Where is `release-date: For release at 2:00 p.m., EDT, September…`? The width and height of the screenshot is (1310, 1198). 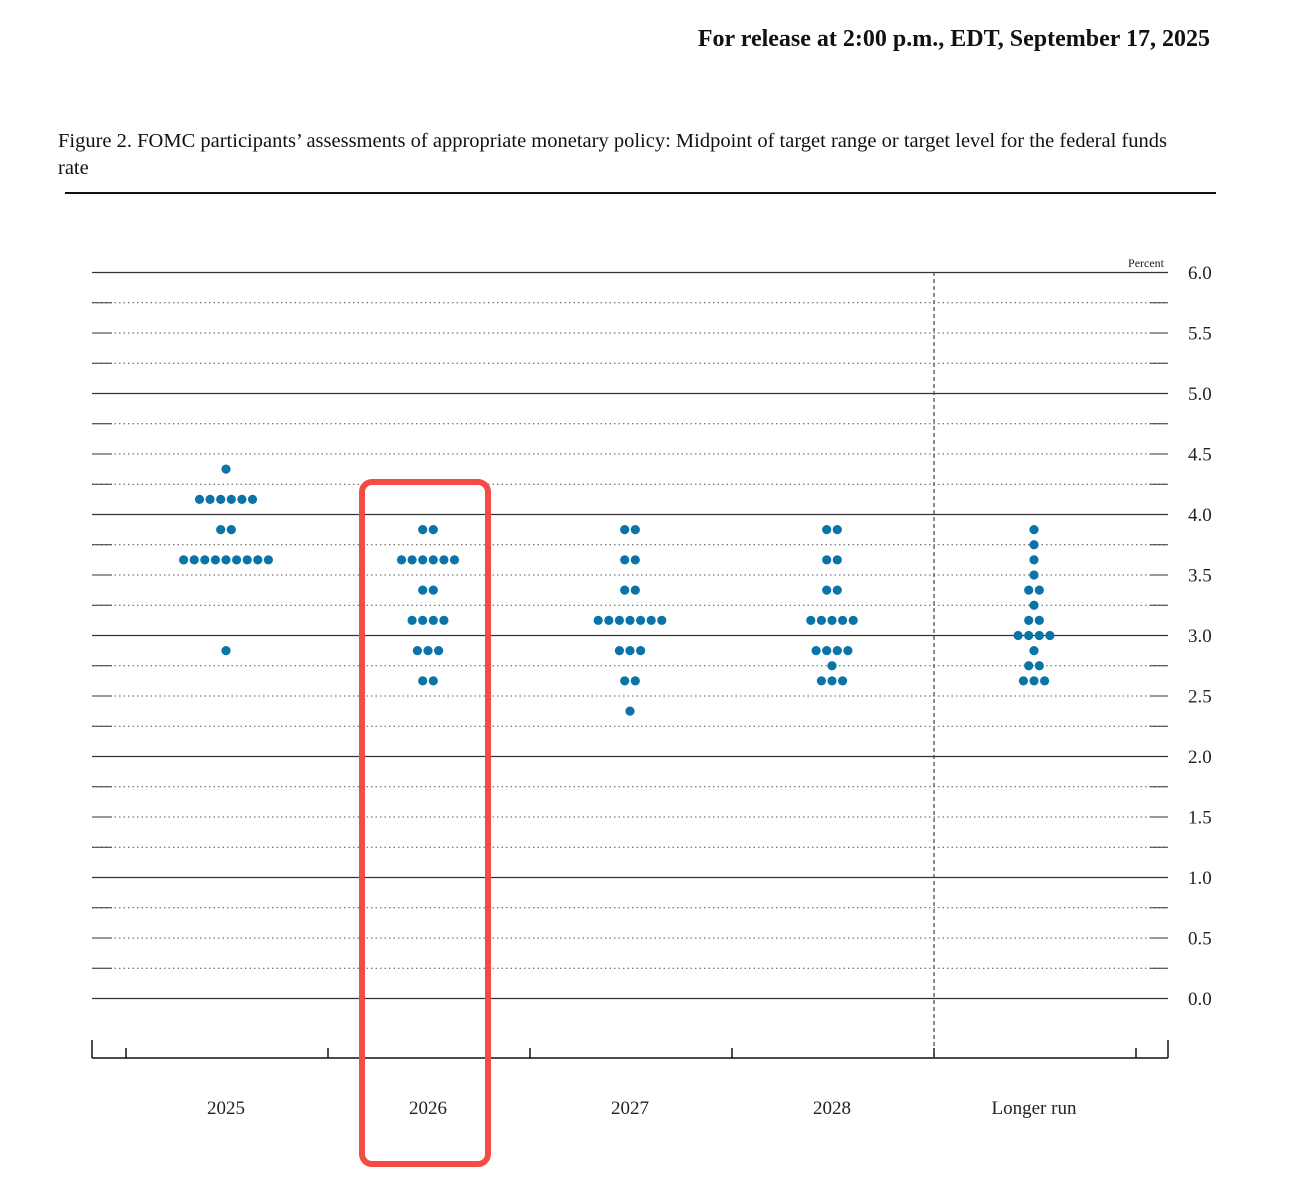
release-date: For release at 2:00 p.m., EDT, September… is located at coordinates (953, 39).